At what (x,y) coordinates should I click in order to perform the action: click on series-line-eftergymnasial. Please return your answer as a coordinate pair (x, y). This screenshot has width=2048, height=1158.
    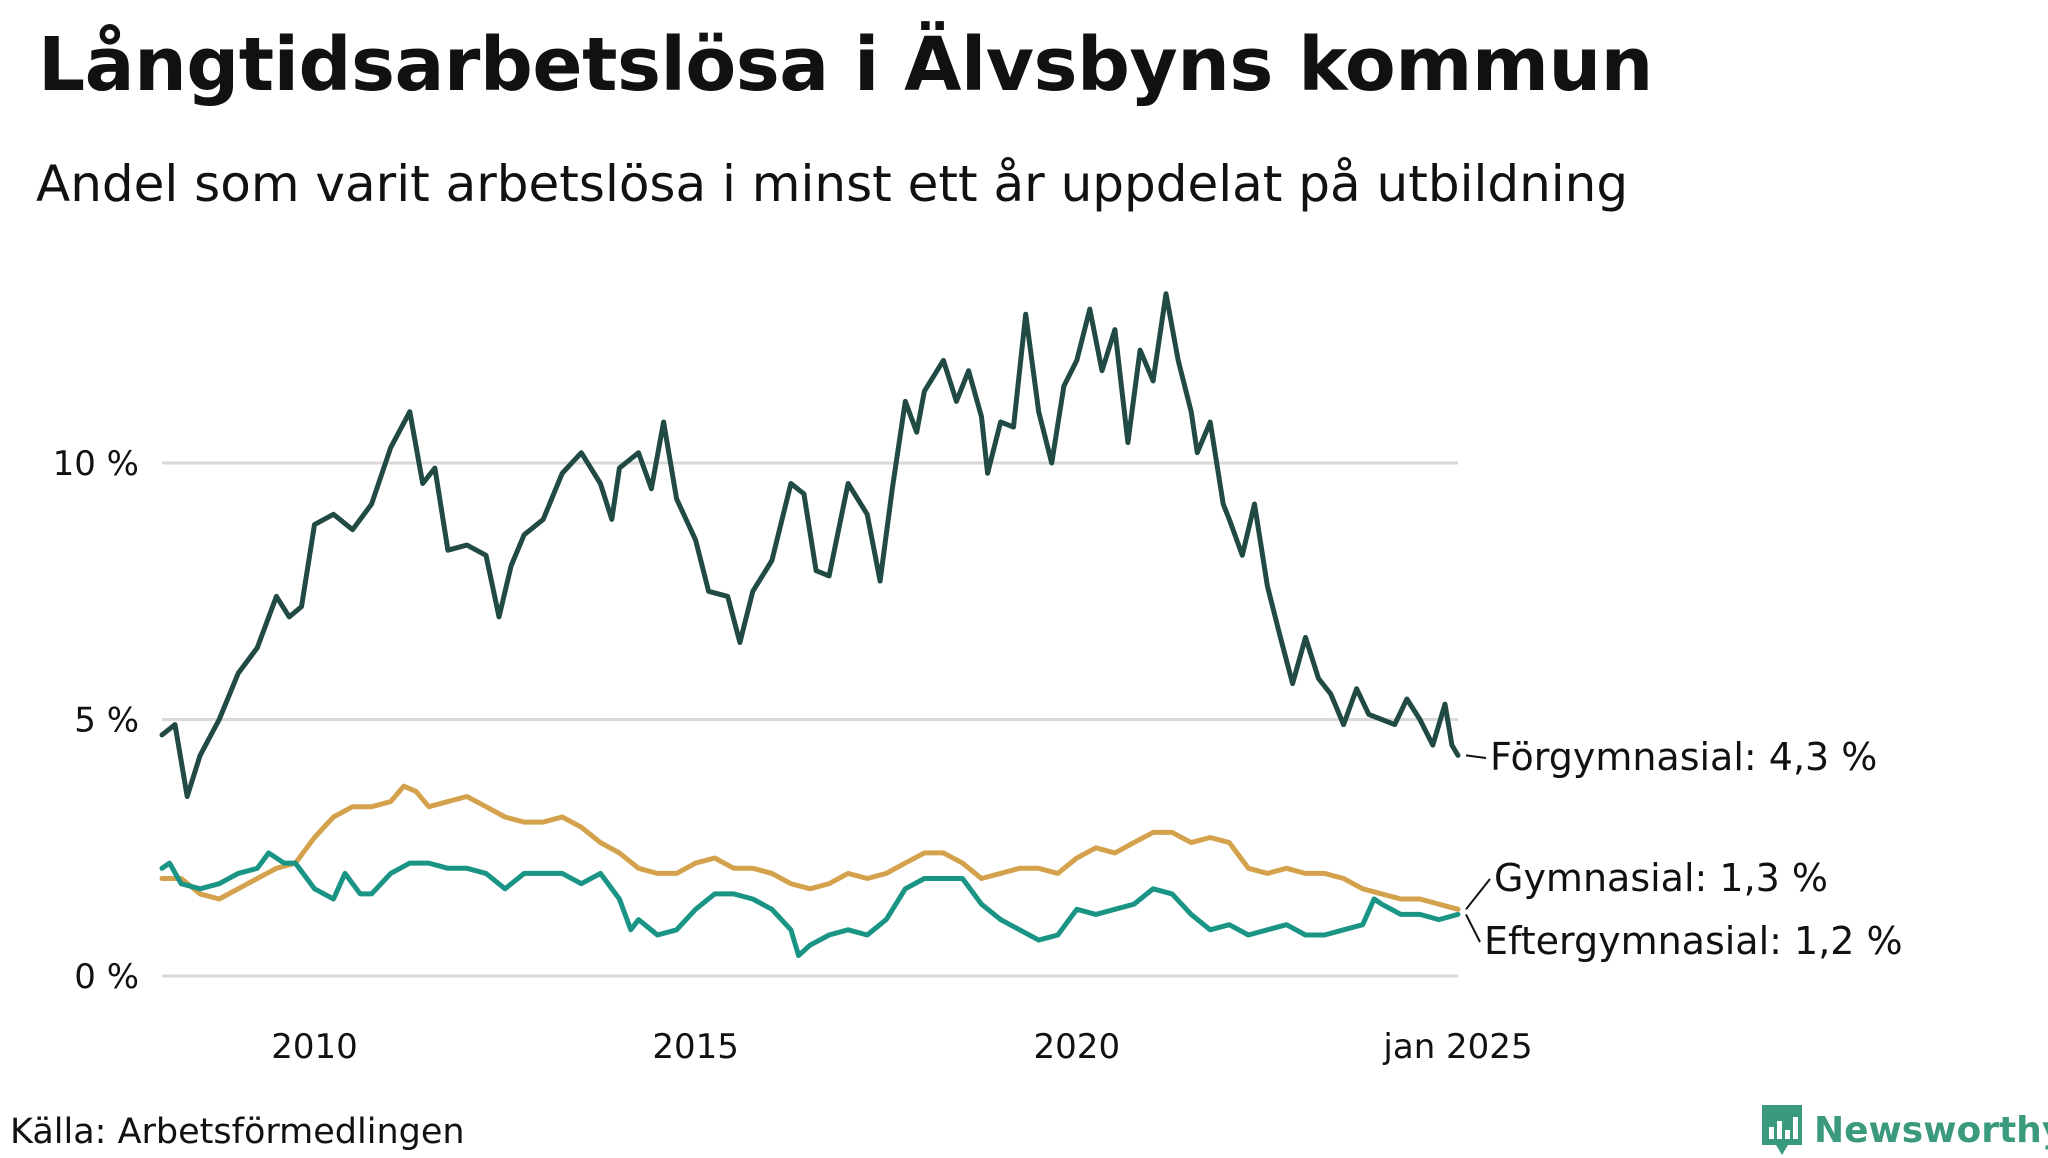
    Looking at the image, I should click on (810, 904).